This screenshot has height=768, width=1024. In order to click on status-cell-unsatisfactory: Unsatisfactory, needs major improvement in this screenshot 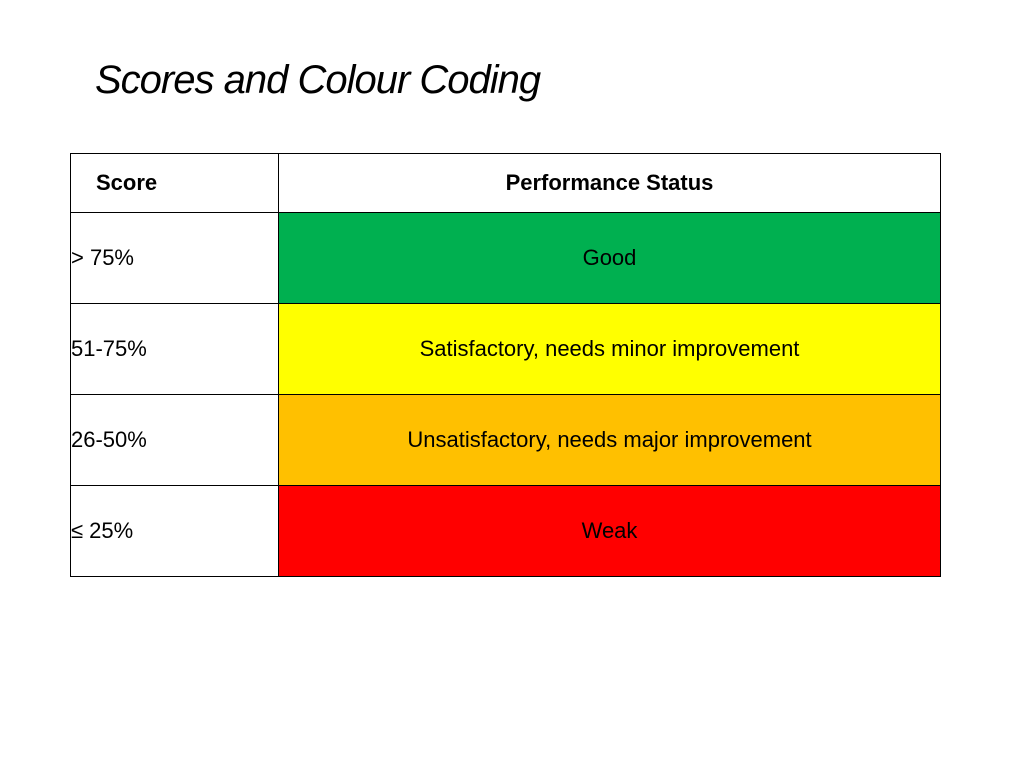, I will do `click(609, 440)`.